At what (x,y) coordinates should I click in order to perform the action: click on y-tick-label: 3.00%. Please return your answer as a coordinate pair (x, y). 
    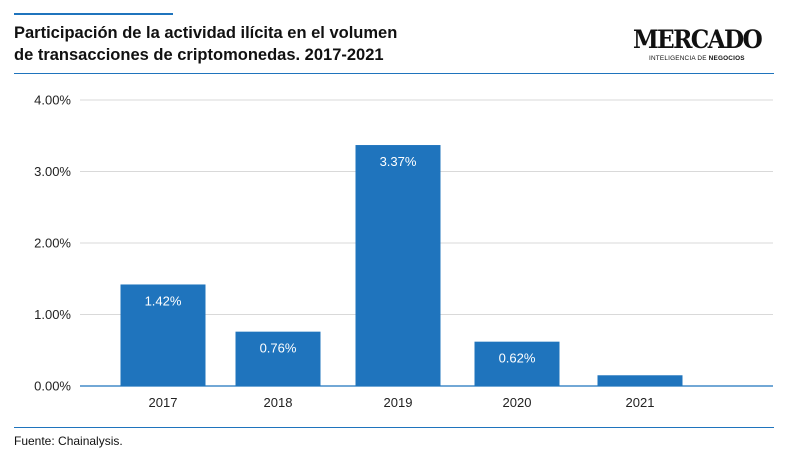
    Looking at the image, I should click on (52, 171).